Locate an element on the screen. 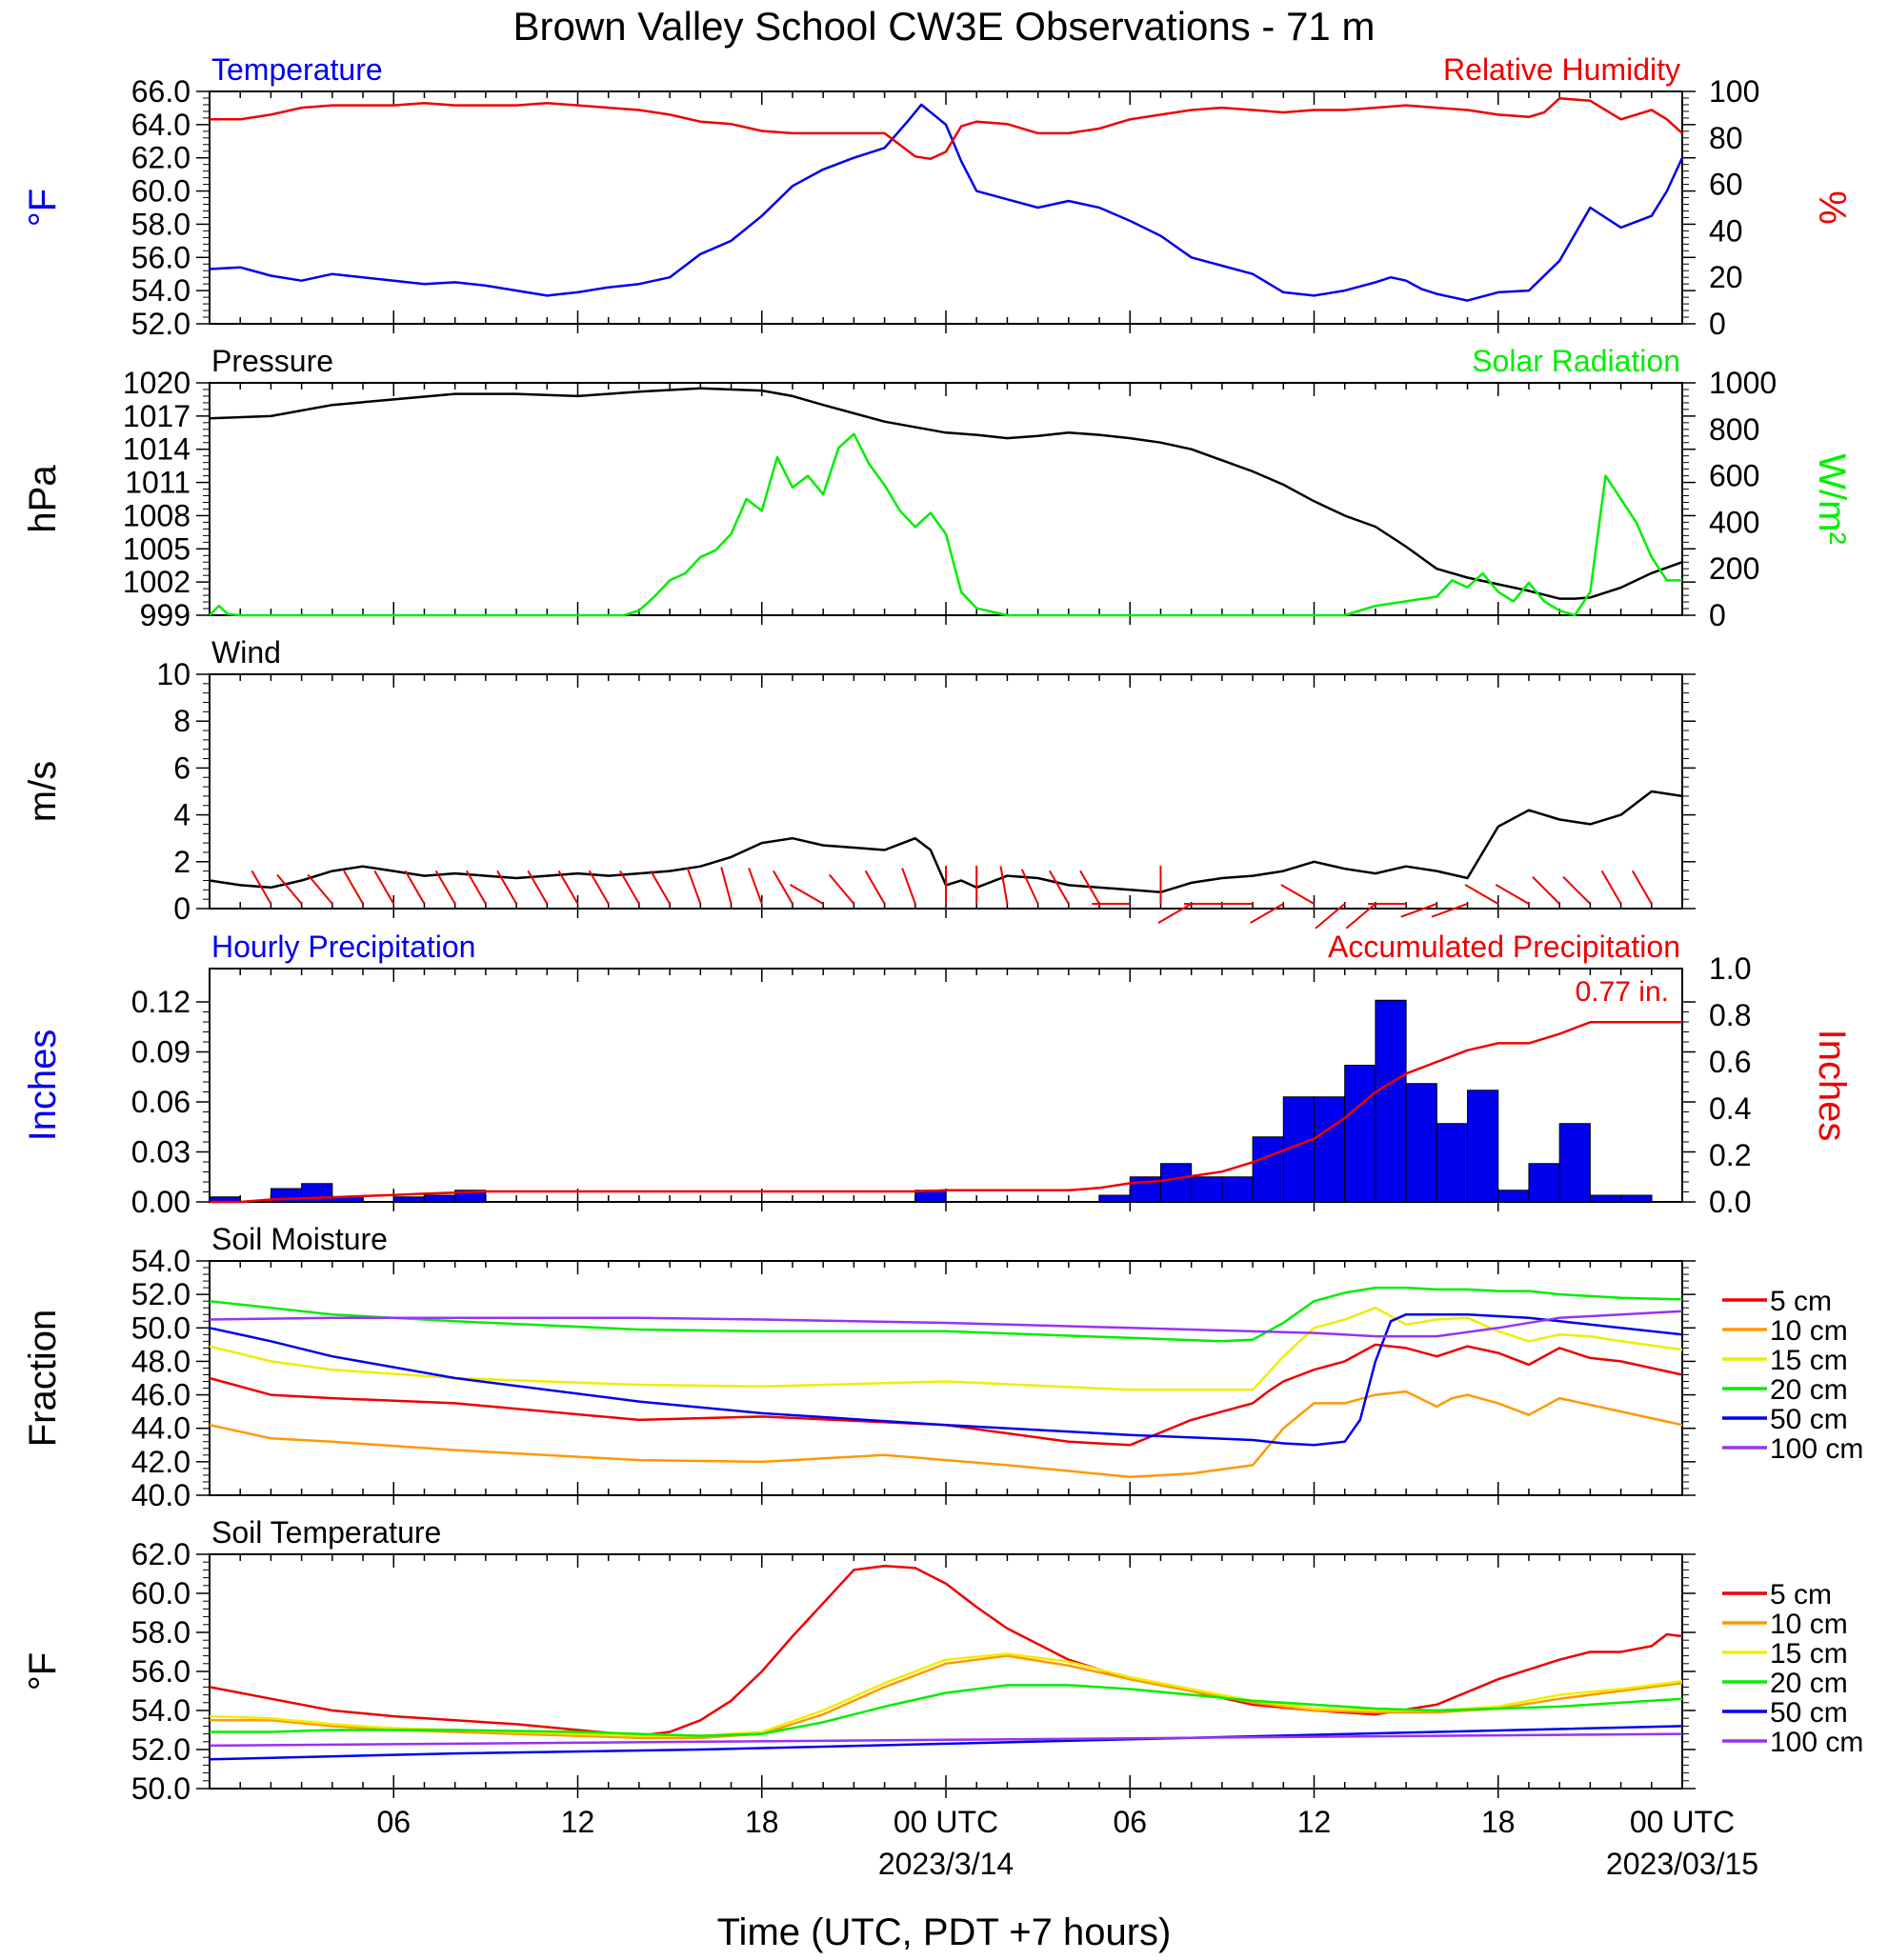 The height and width of the screenshot is (1960, 1888). series-line-pressure is located at coordinates (946, 494).